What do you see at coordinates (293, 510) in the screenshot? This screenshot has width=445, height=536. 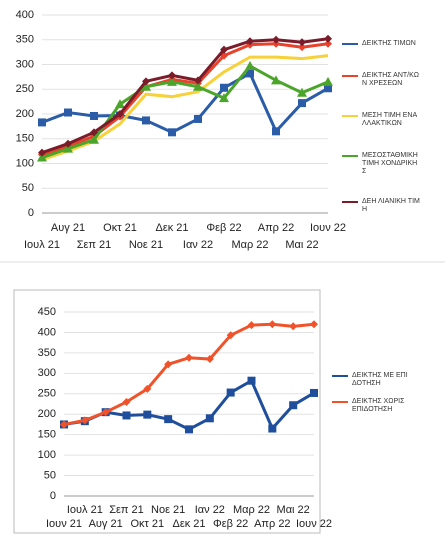 I see `x-tick-label: Μαι 22` at bounding box center [293, 510].